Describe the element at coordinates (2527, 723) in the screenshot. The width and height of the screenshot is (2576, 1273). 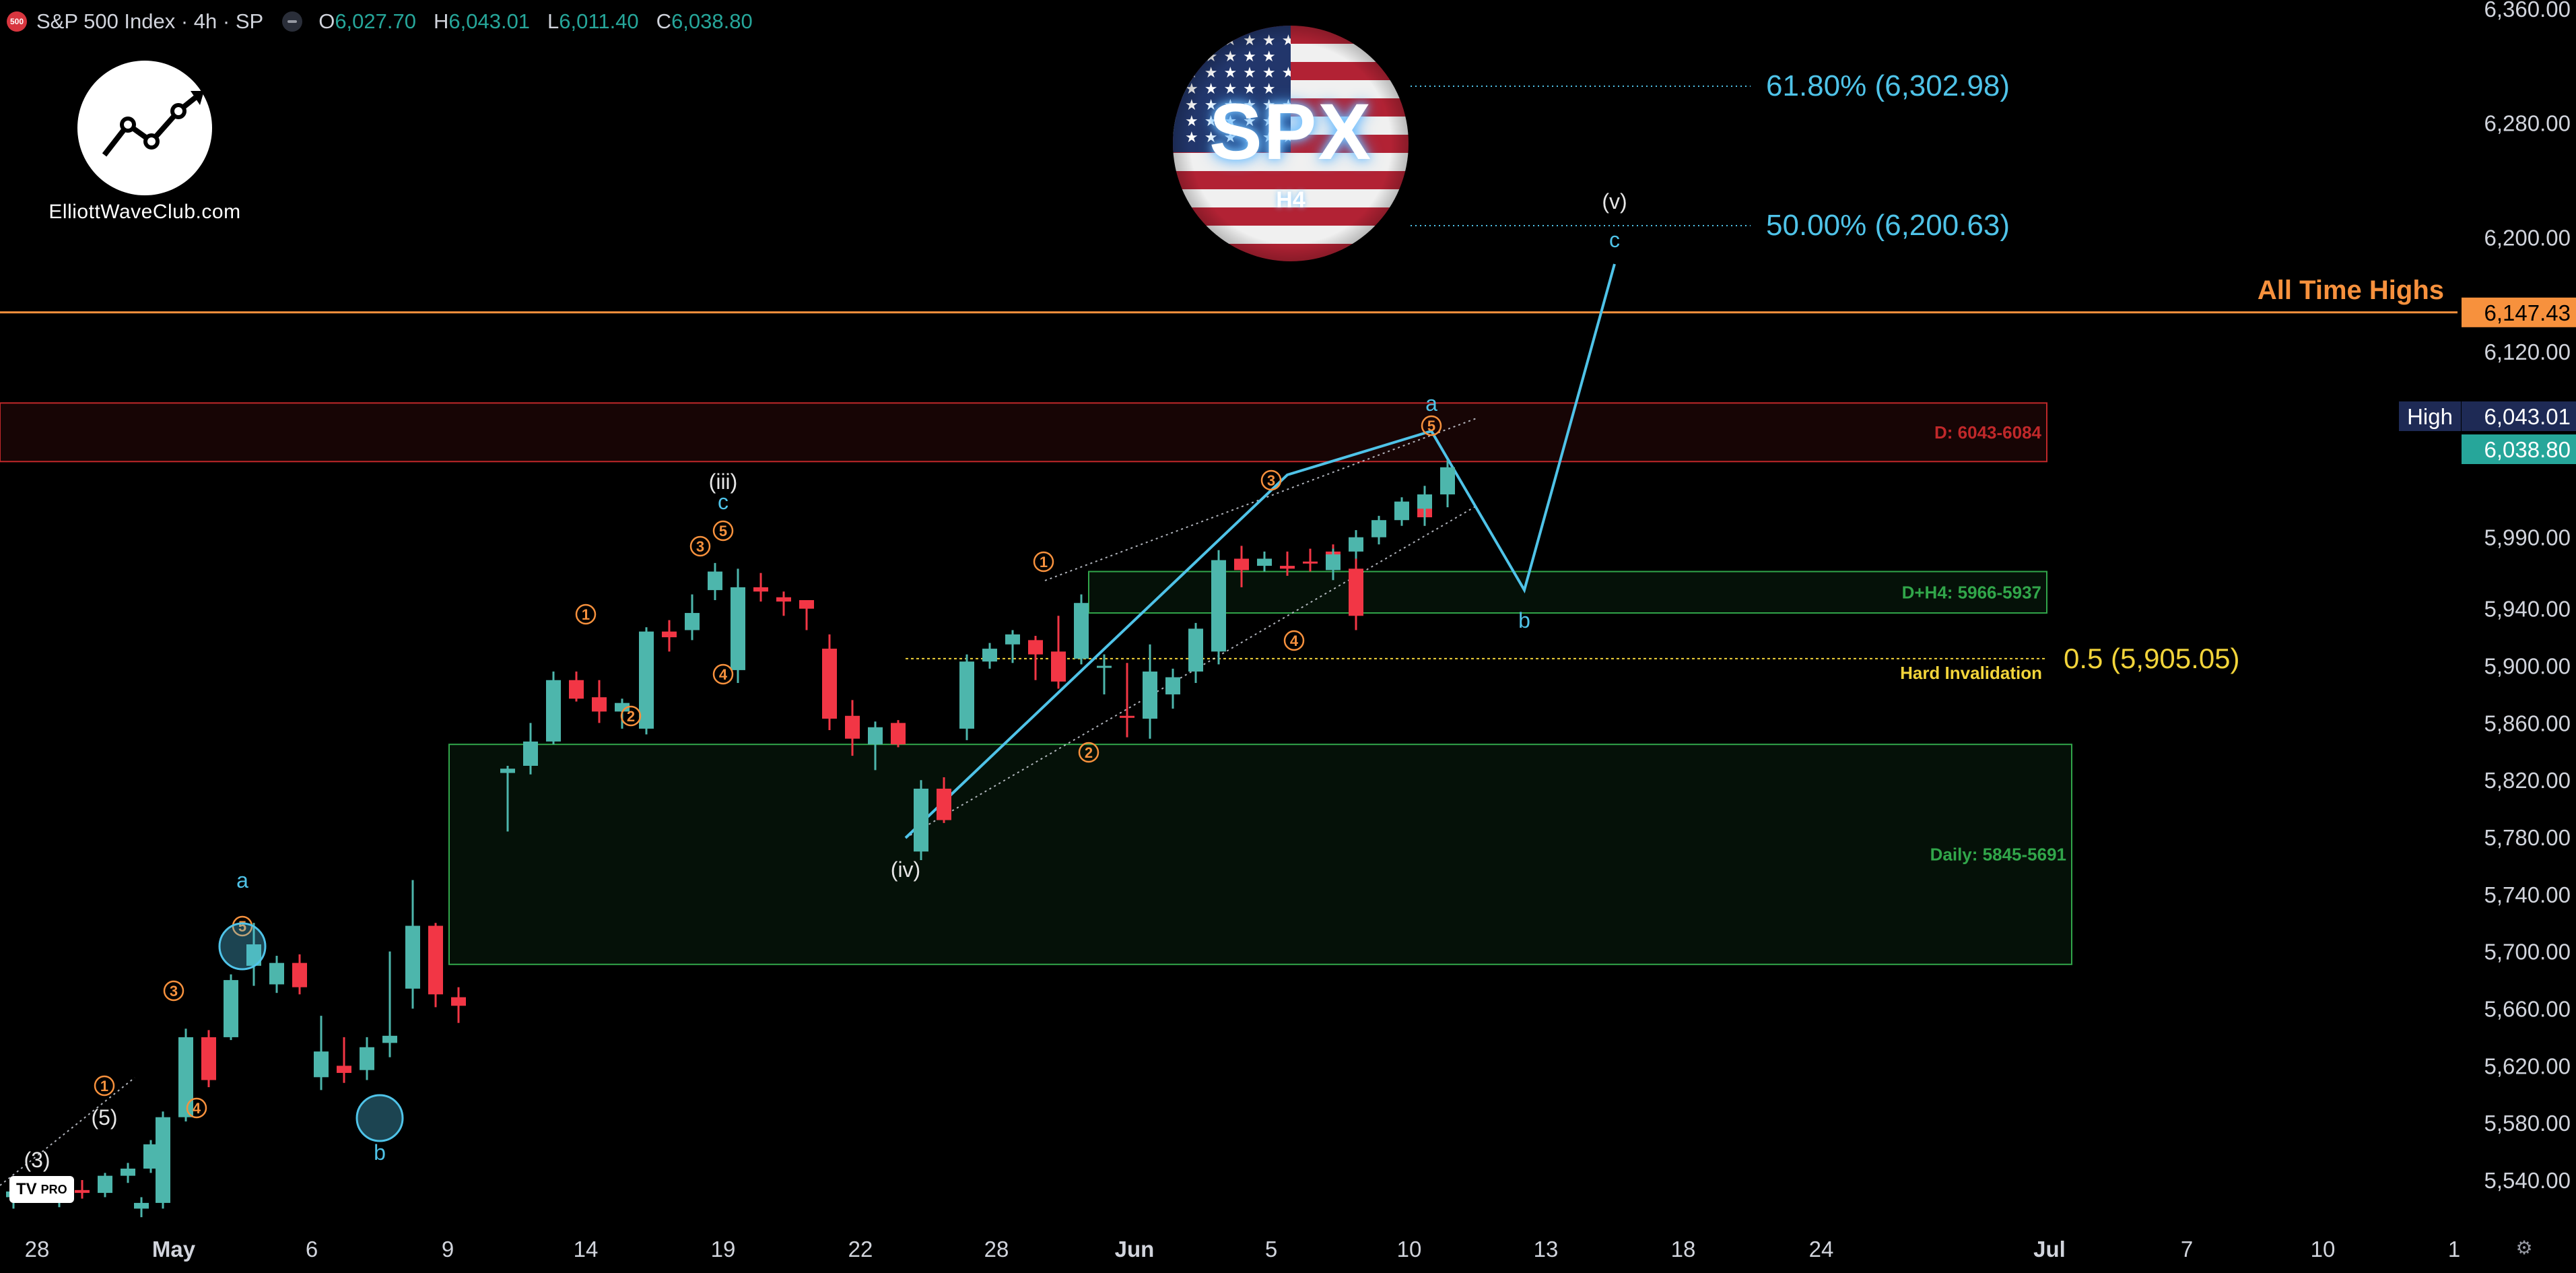
I see `y-axis-label: 5,860.00` at that location.